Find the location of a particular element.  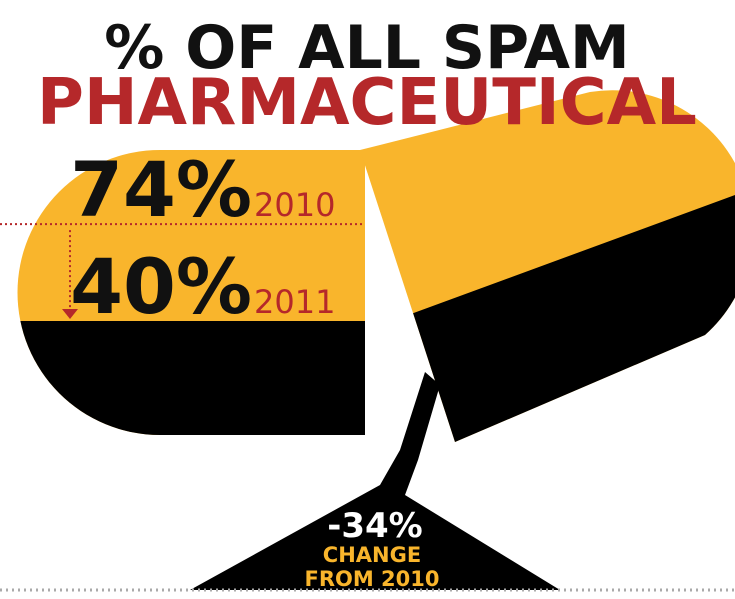

level-2011 is located at coordinates (191, 378).